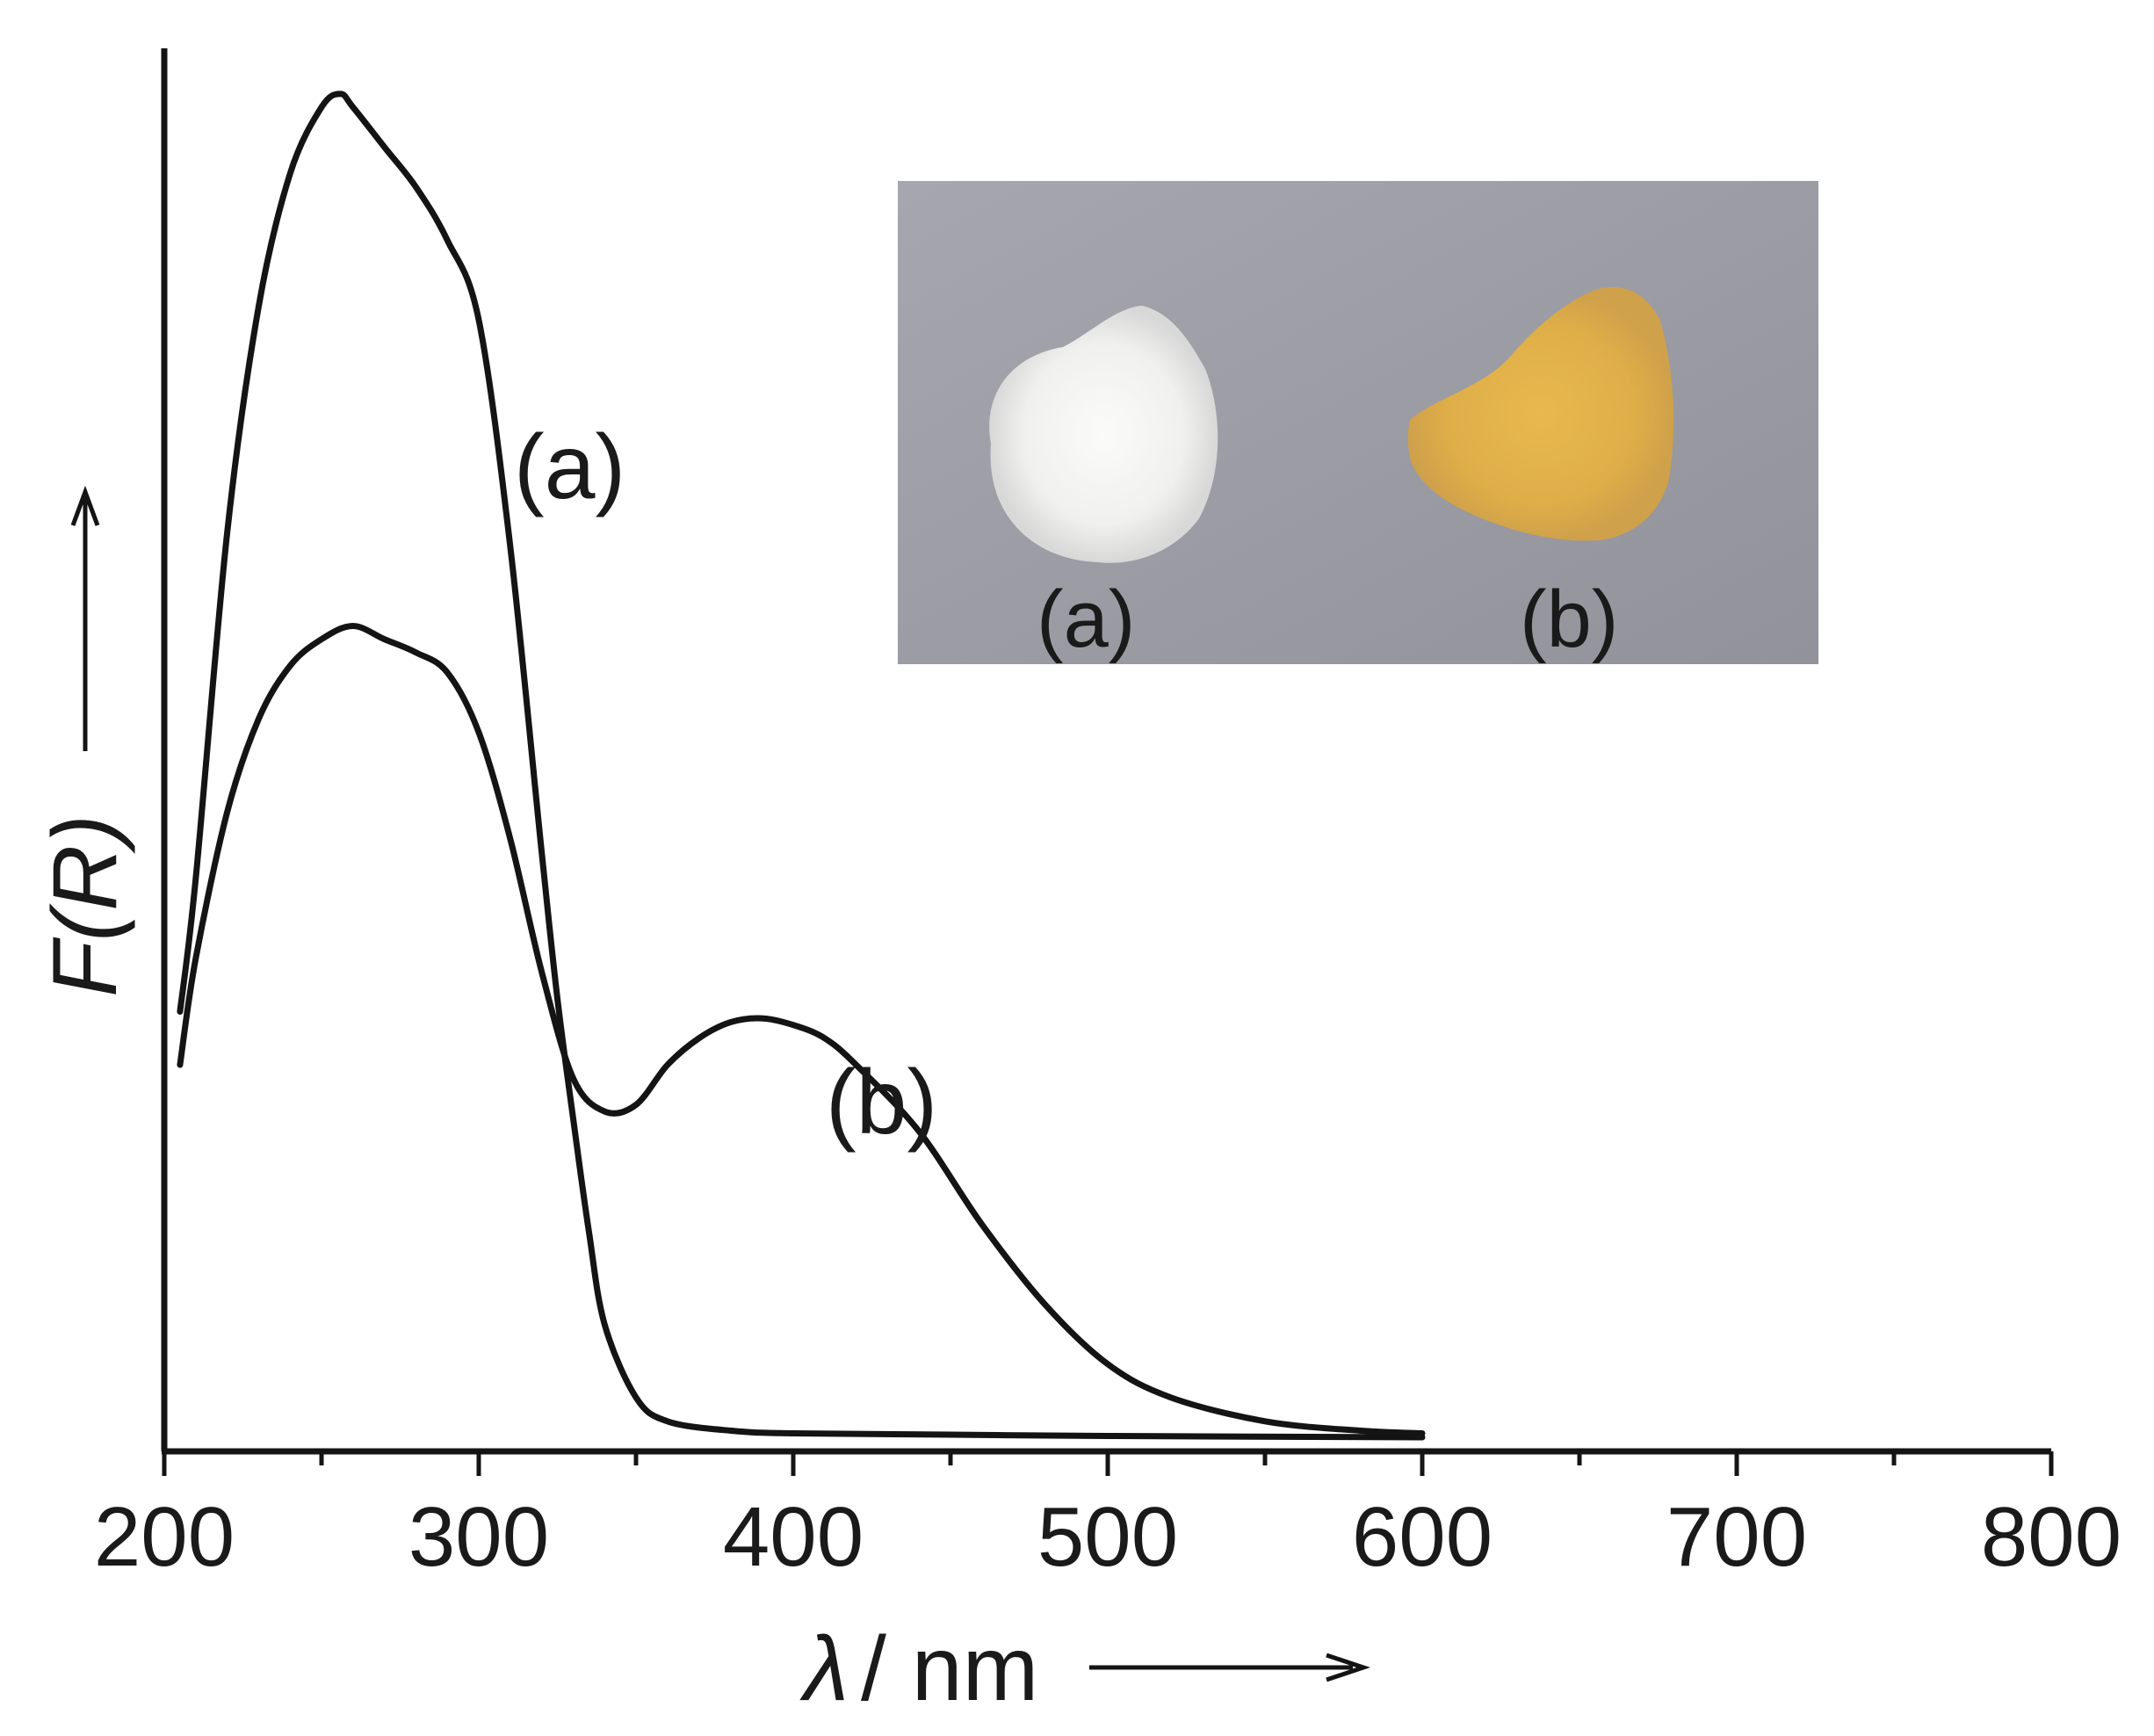  Describe the element at coordinates (881, 1103) in the screenshot. I see `annotation-b: (b)` at that location.